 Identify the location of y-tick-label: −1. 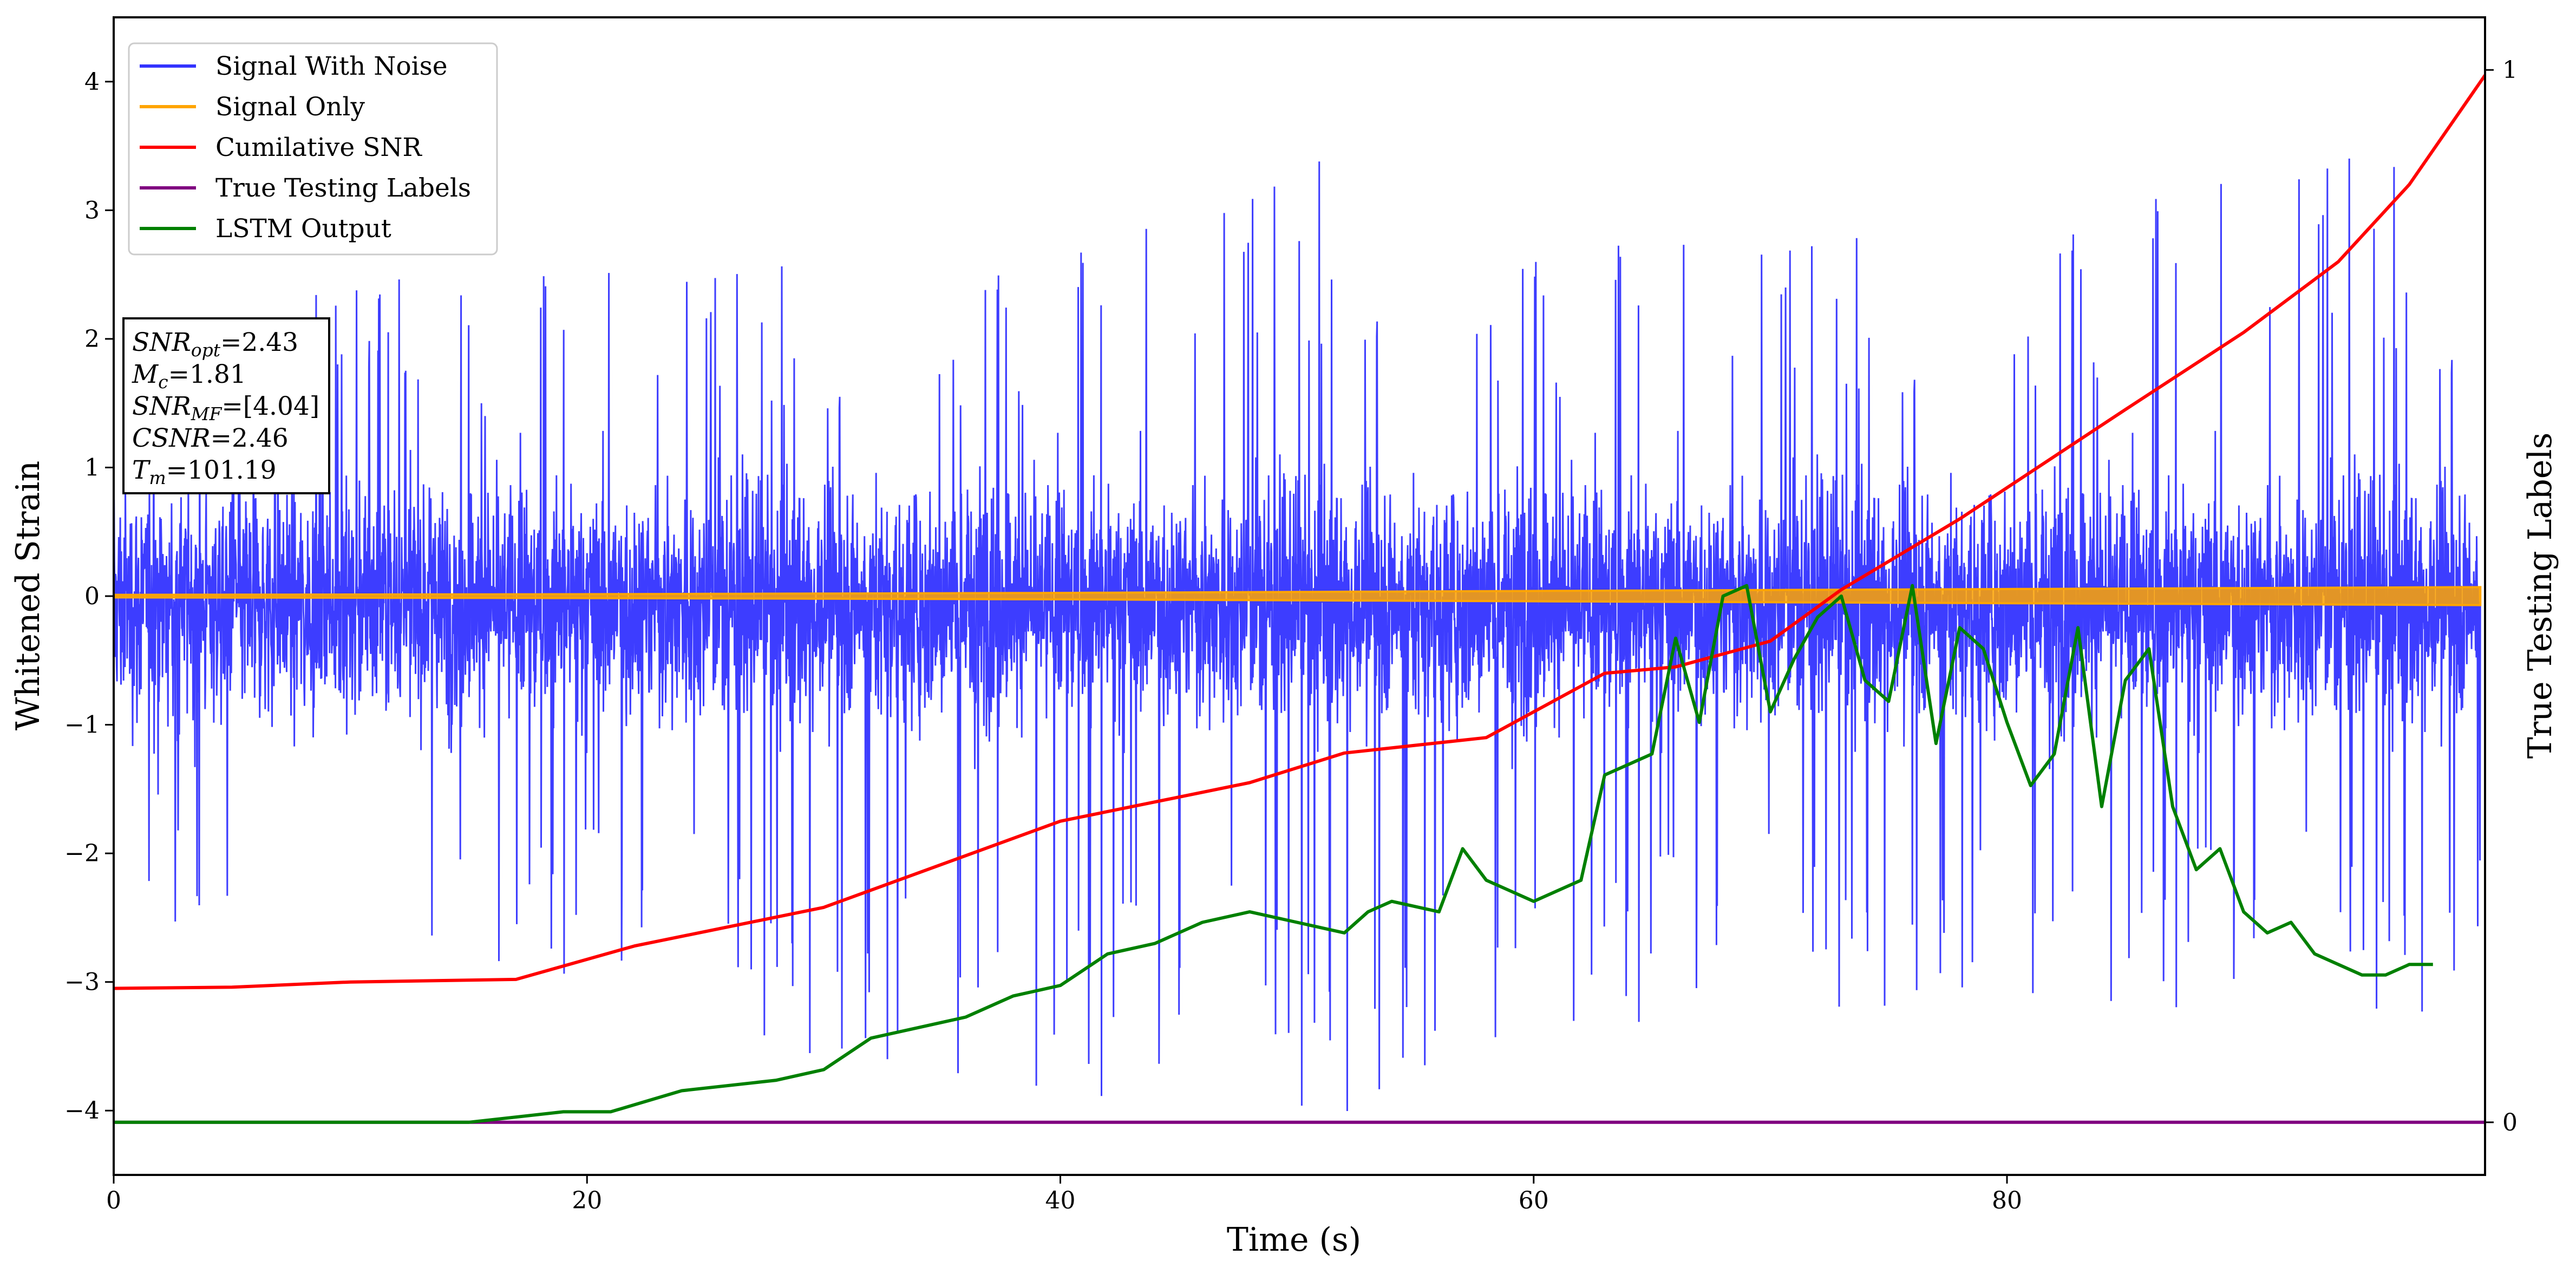
(82, 725).